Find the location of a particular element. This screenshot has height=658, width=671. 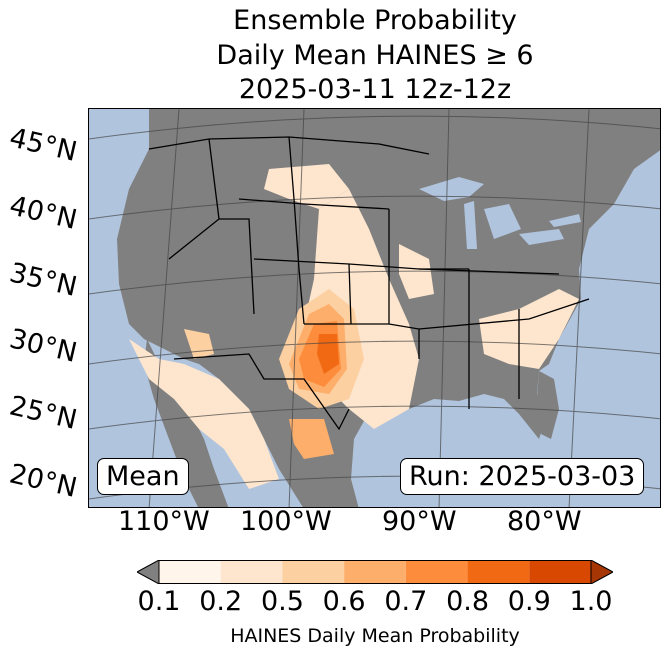

colorbar-tick-label: 0.6 is located at coordinates (344, 601).